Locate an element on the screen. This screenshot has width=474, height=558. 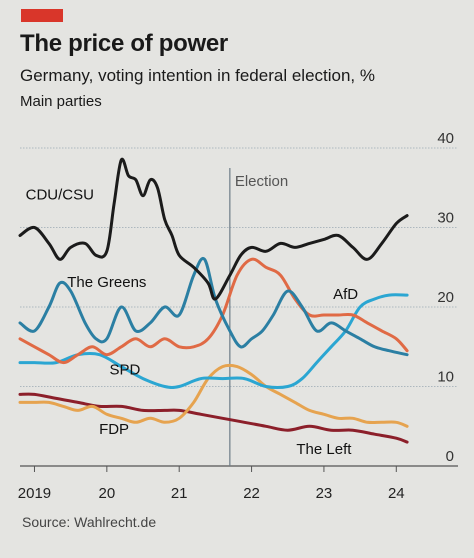
chart-title: The price of power is located at coordinates (124, 43).